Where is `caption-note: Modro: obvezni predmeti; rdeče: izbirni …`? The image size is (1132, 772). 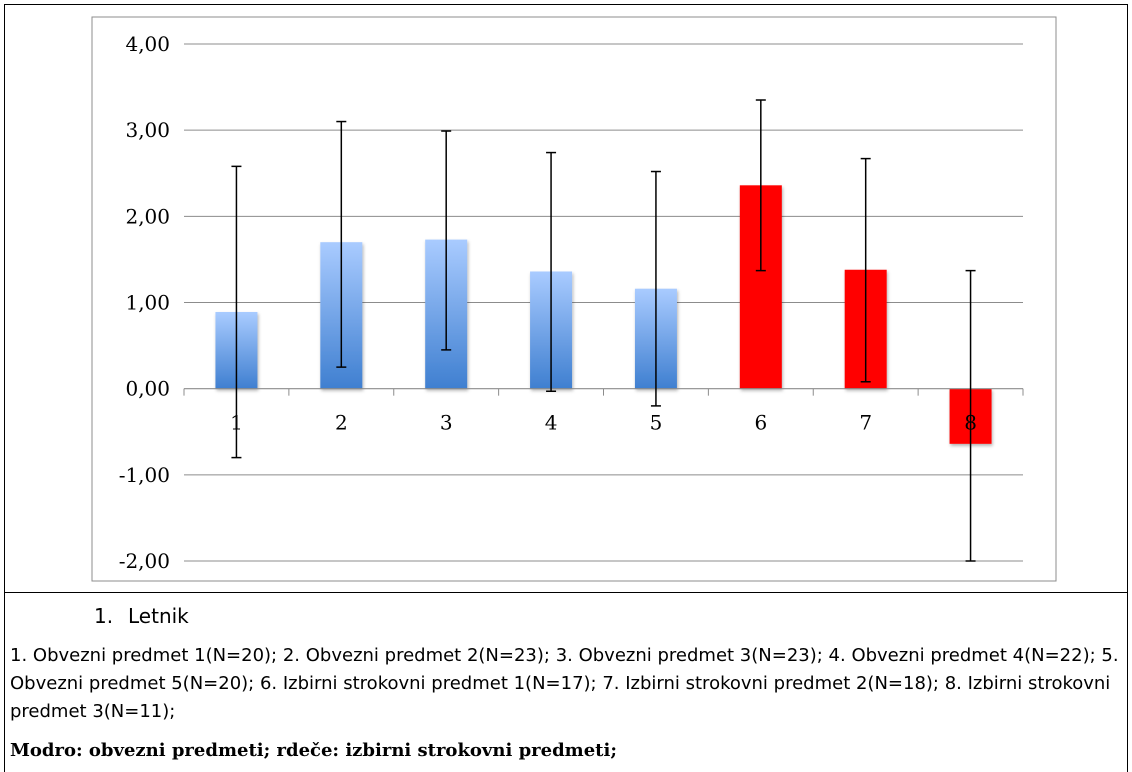
caption-note: Modro: obvezni predmeti; rdeče: izbirni … is located at coordinates (313, 750).